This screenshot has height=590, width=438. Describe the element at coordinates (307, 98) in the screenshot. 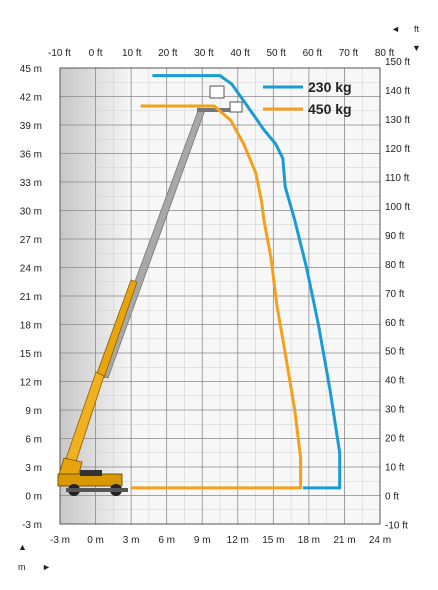

I see `legend: 230 kg 450 kg` at that location.